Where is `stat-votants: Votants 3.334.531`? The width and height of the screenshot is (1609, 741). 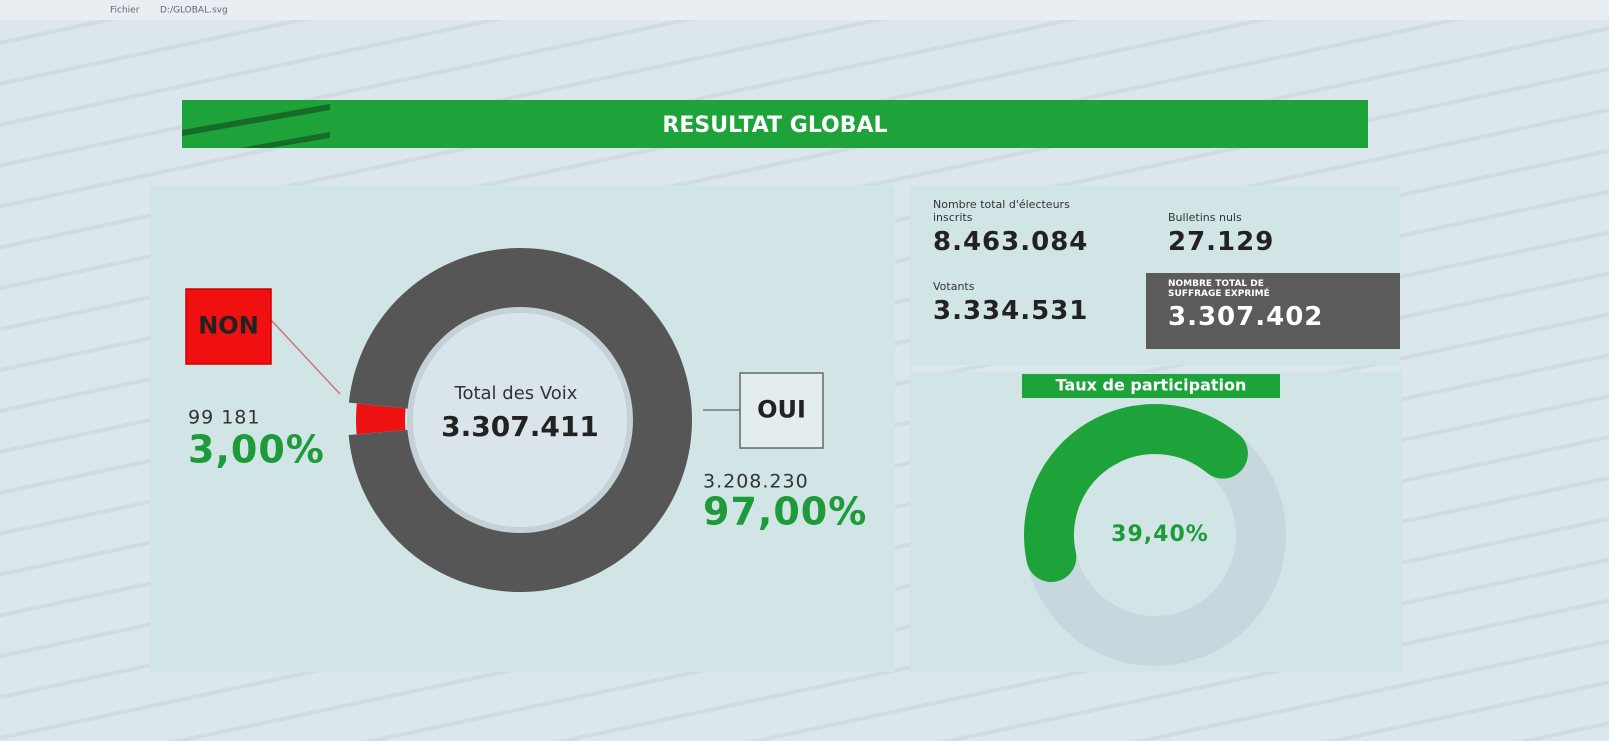 stat-votants: Votants 3.334.531 is located at coordinates (1010, 303).